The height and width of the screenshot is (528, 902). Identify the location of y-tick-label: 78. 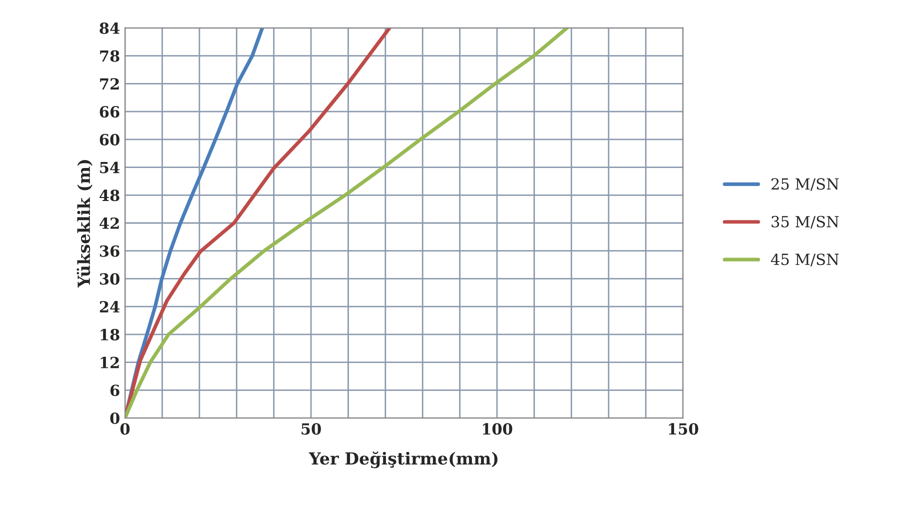
(110, 56).